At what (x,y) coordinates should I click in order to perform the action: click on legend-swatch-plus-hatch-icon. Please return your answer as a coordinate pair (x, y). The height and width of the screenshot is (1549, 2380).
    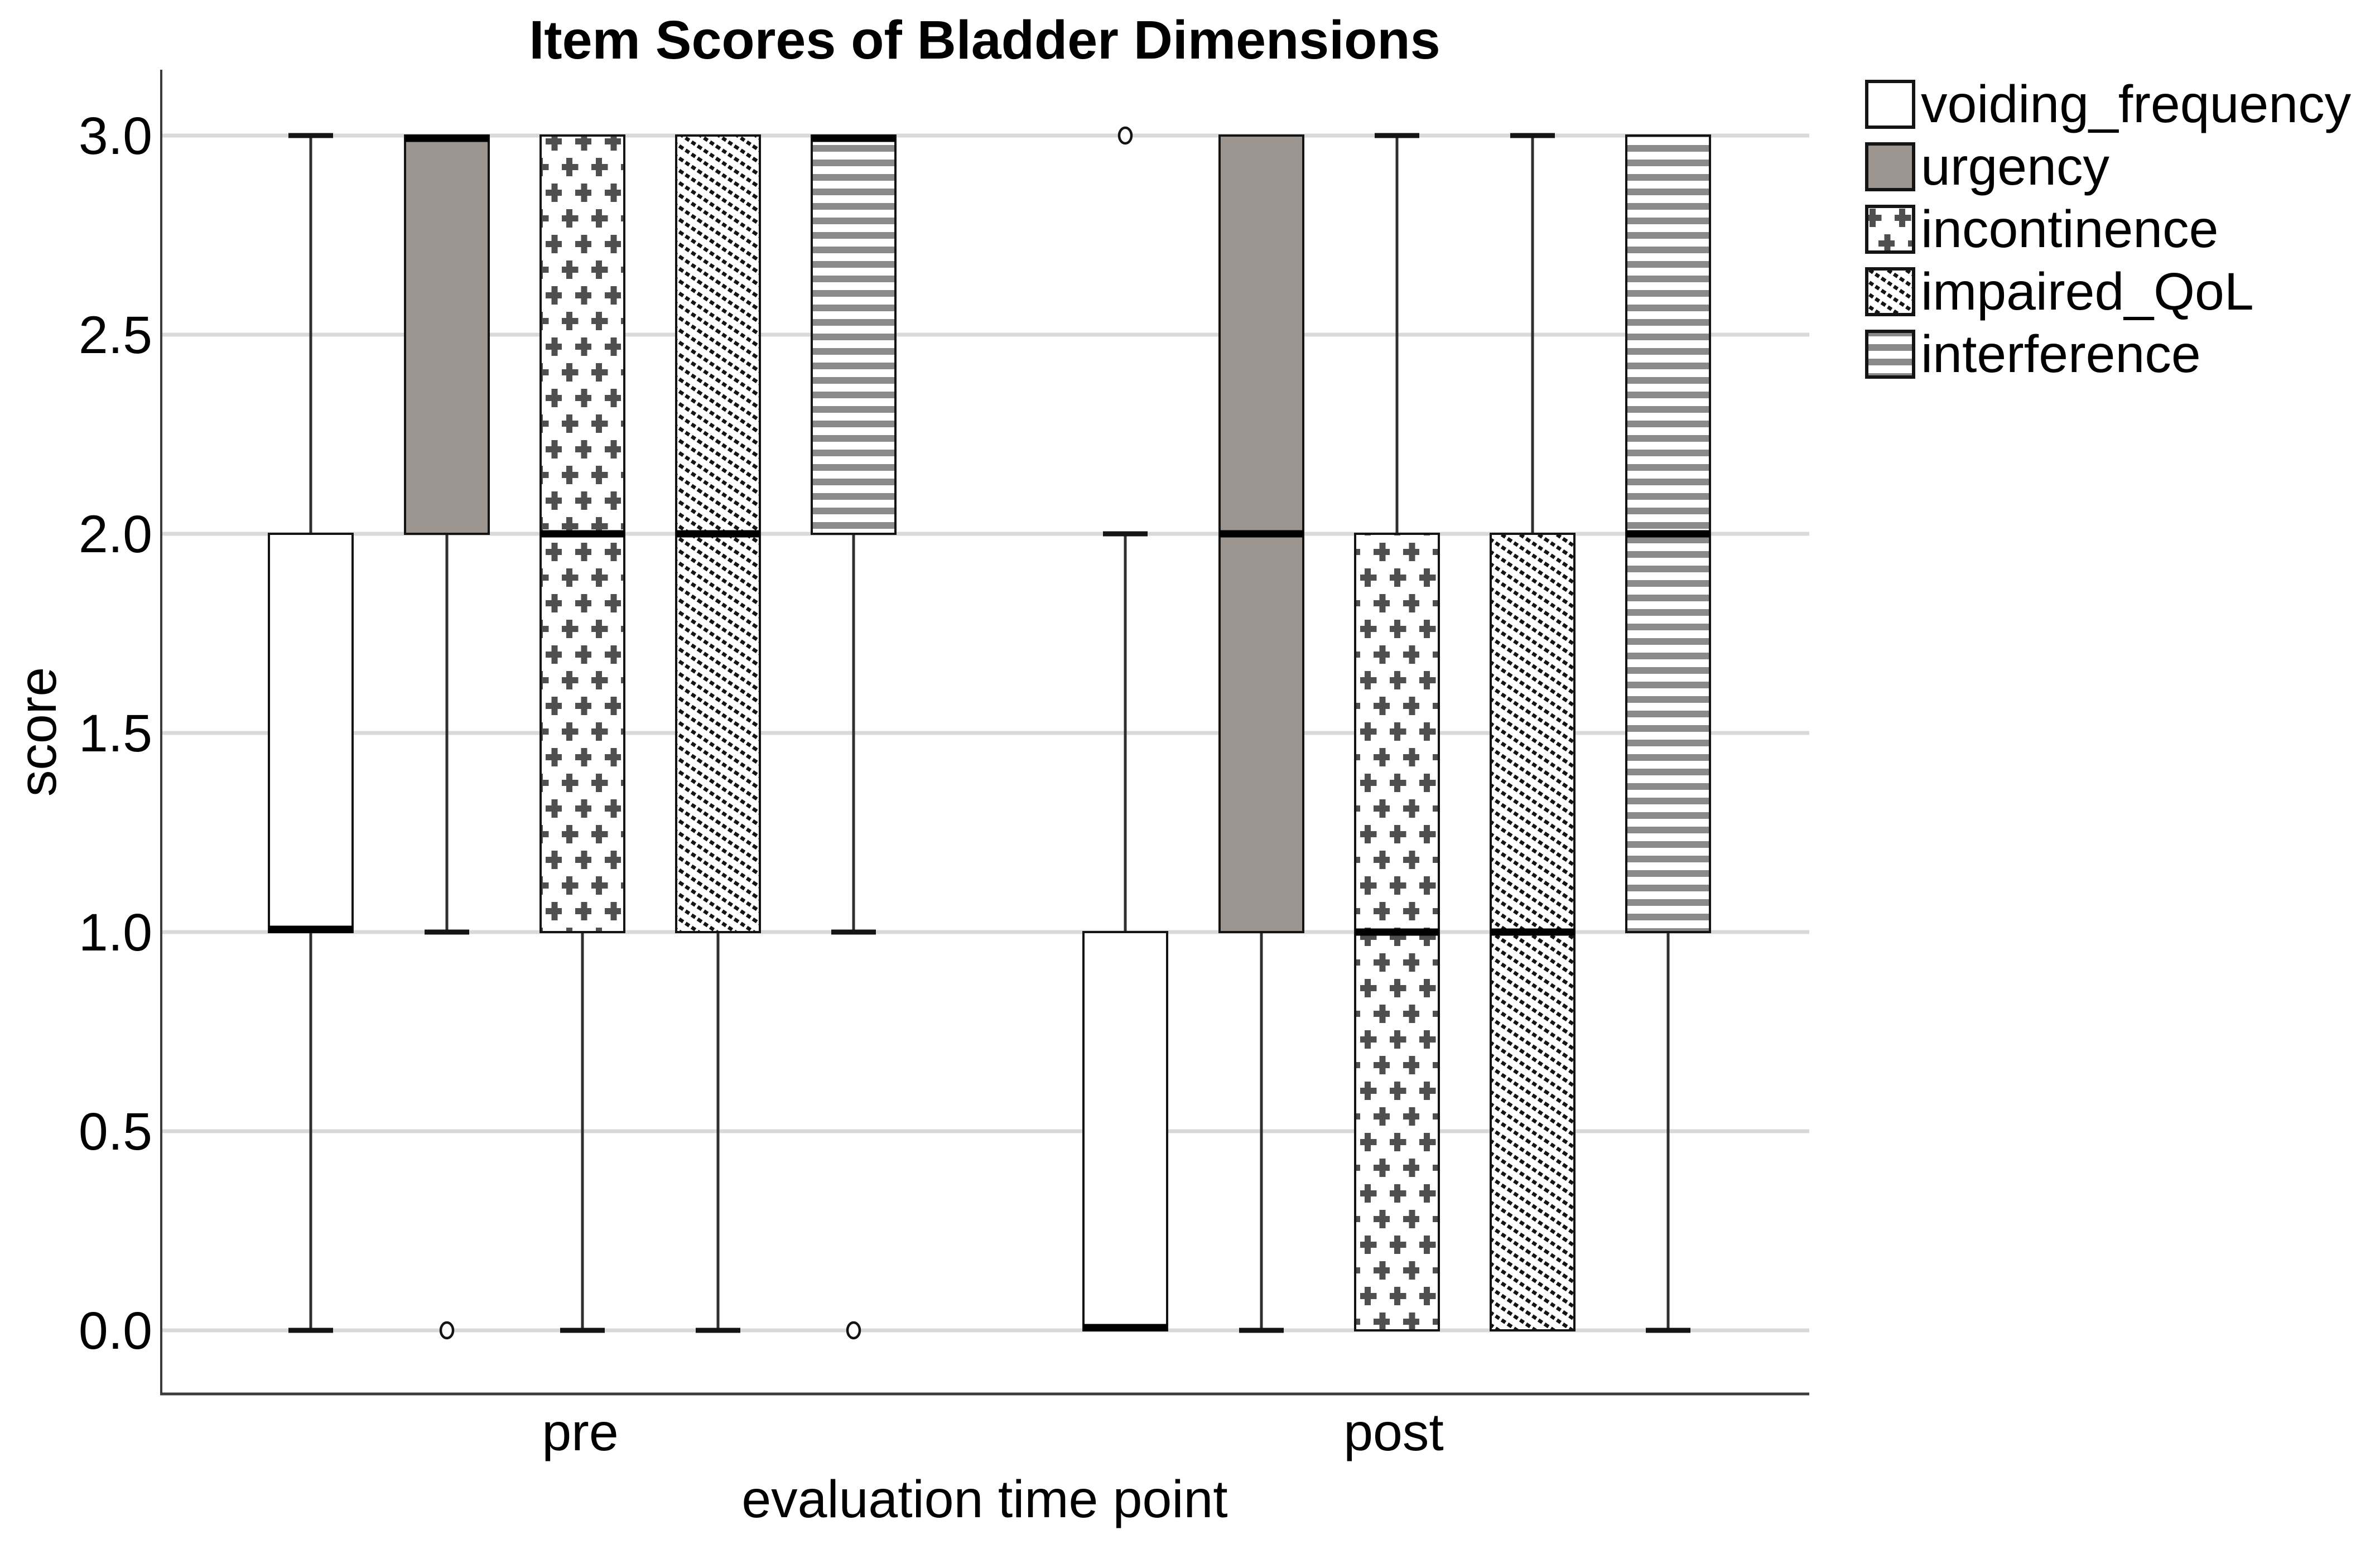
    Looking at the image, I should click on (1890, 230).